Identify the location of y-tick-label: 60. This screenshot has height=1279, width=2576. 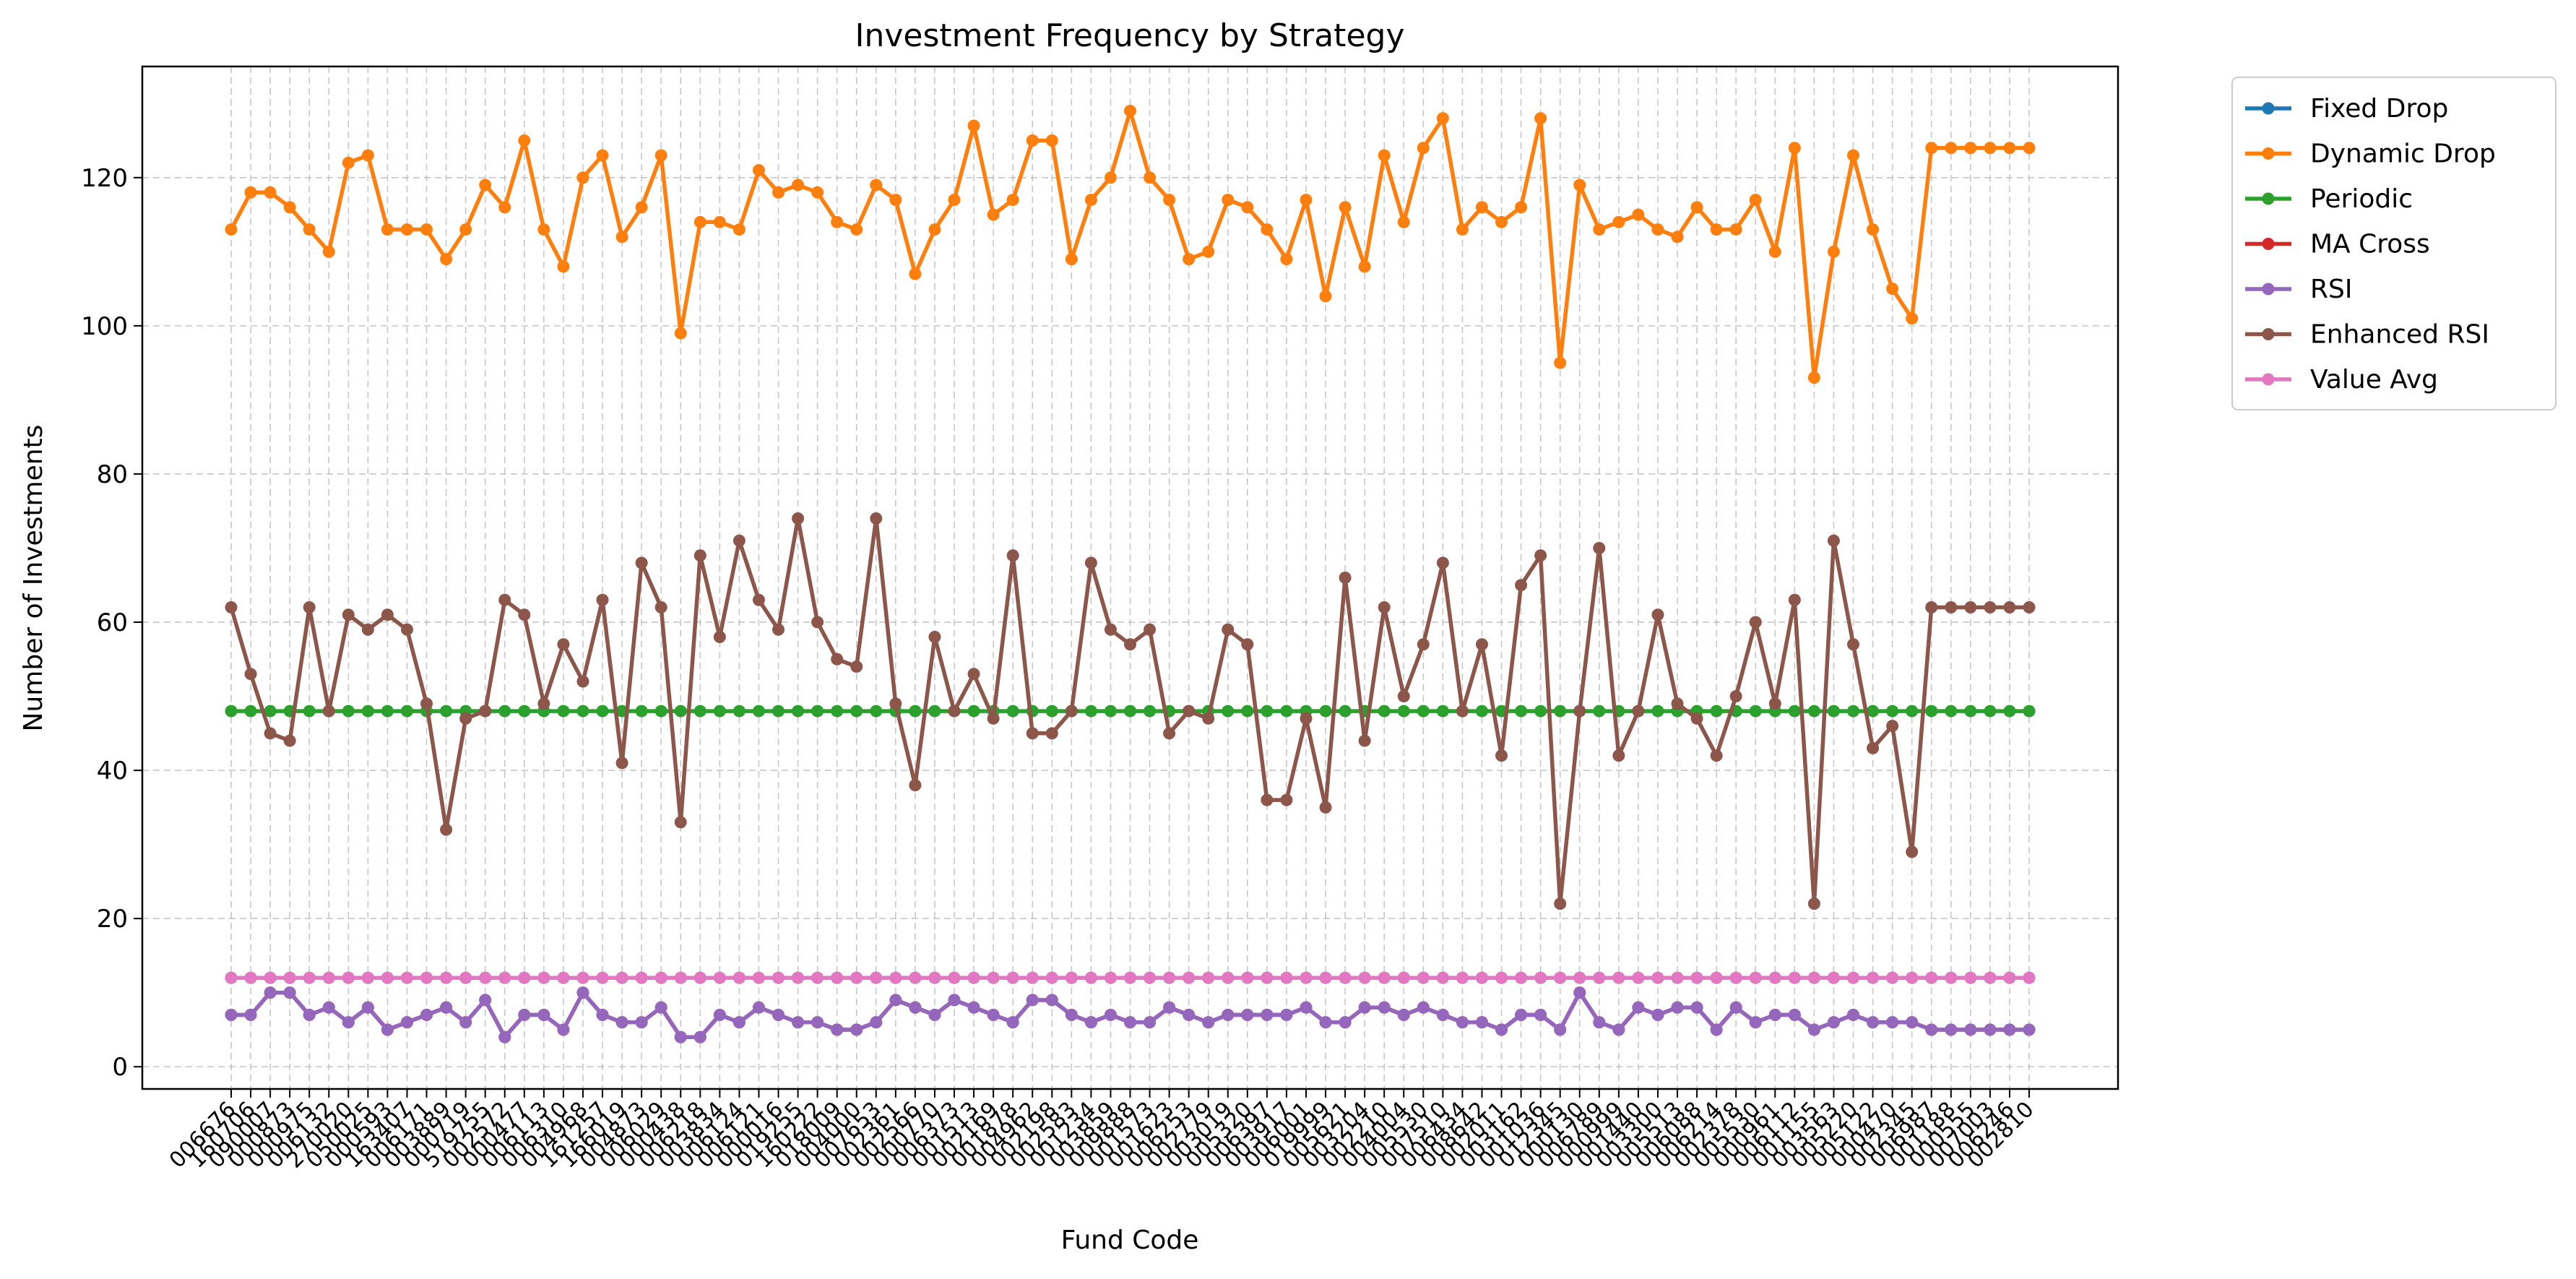
(112, 622).